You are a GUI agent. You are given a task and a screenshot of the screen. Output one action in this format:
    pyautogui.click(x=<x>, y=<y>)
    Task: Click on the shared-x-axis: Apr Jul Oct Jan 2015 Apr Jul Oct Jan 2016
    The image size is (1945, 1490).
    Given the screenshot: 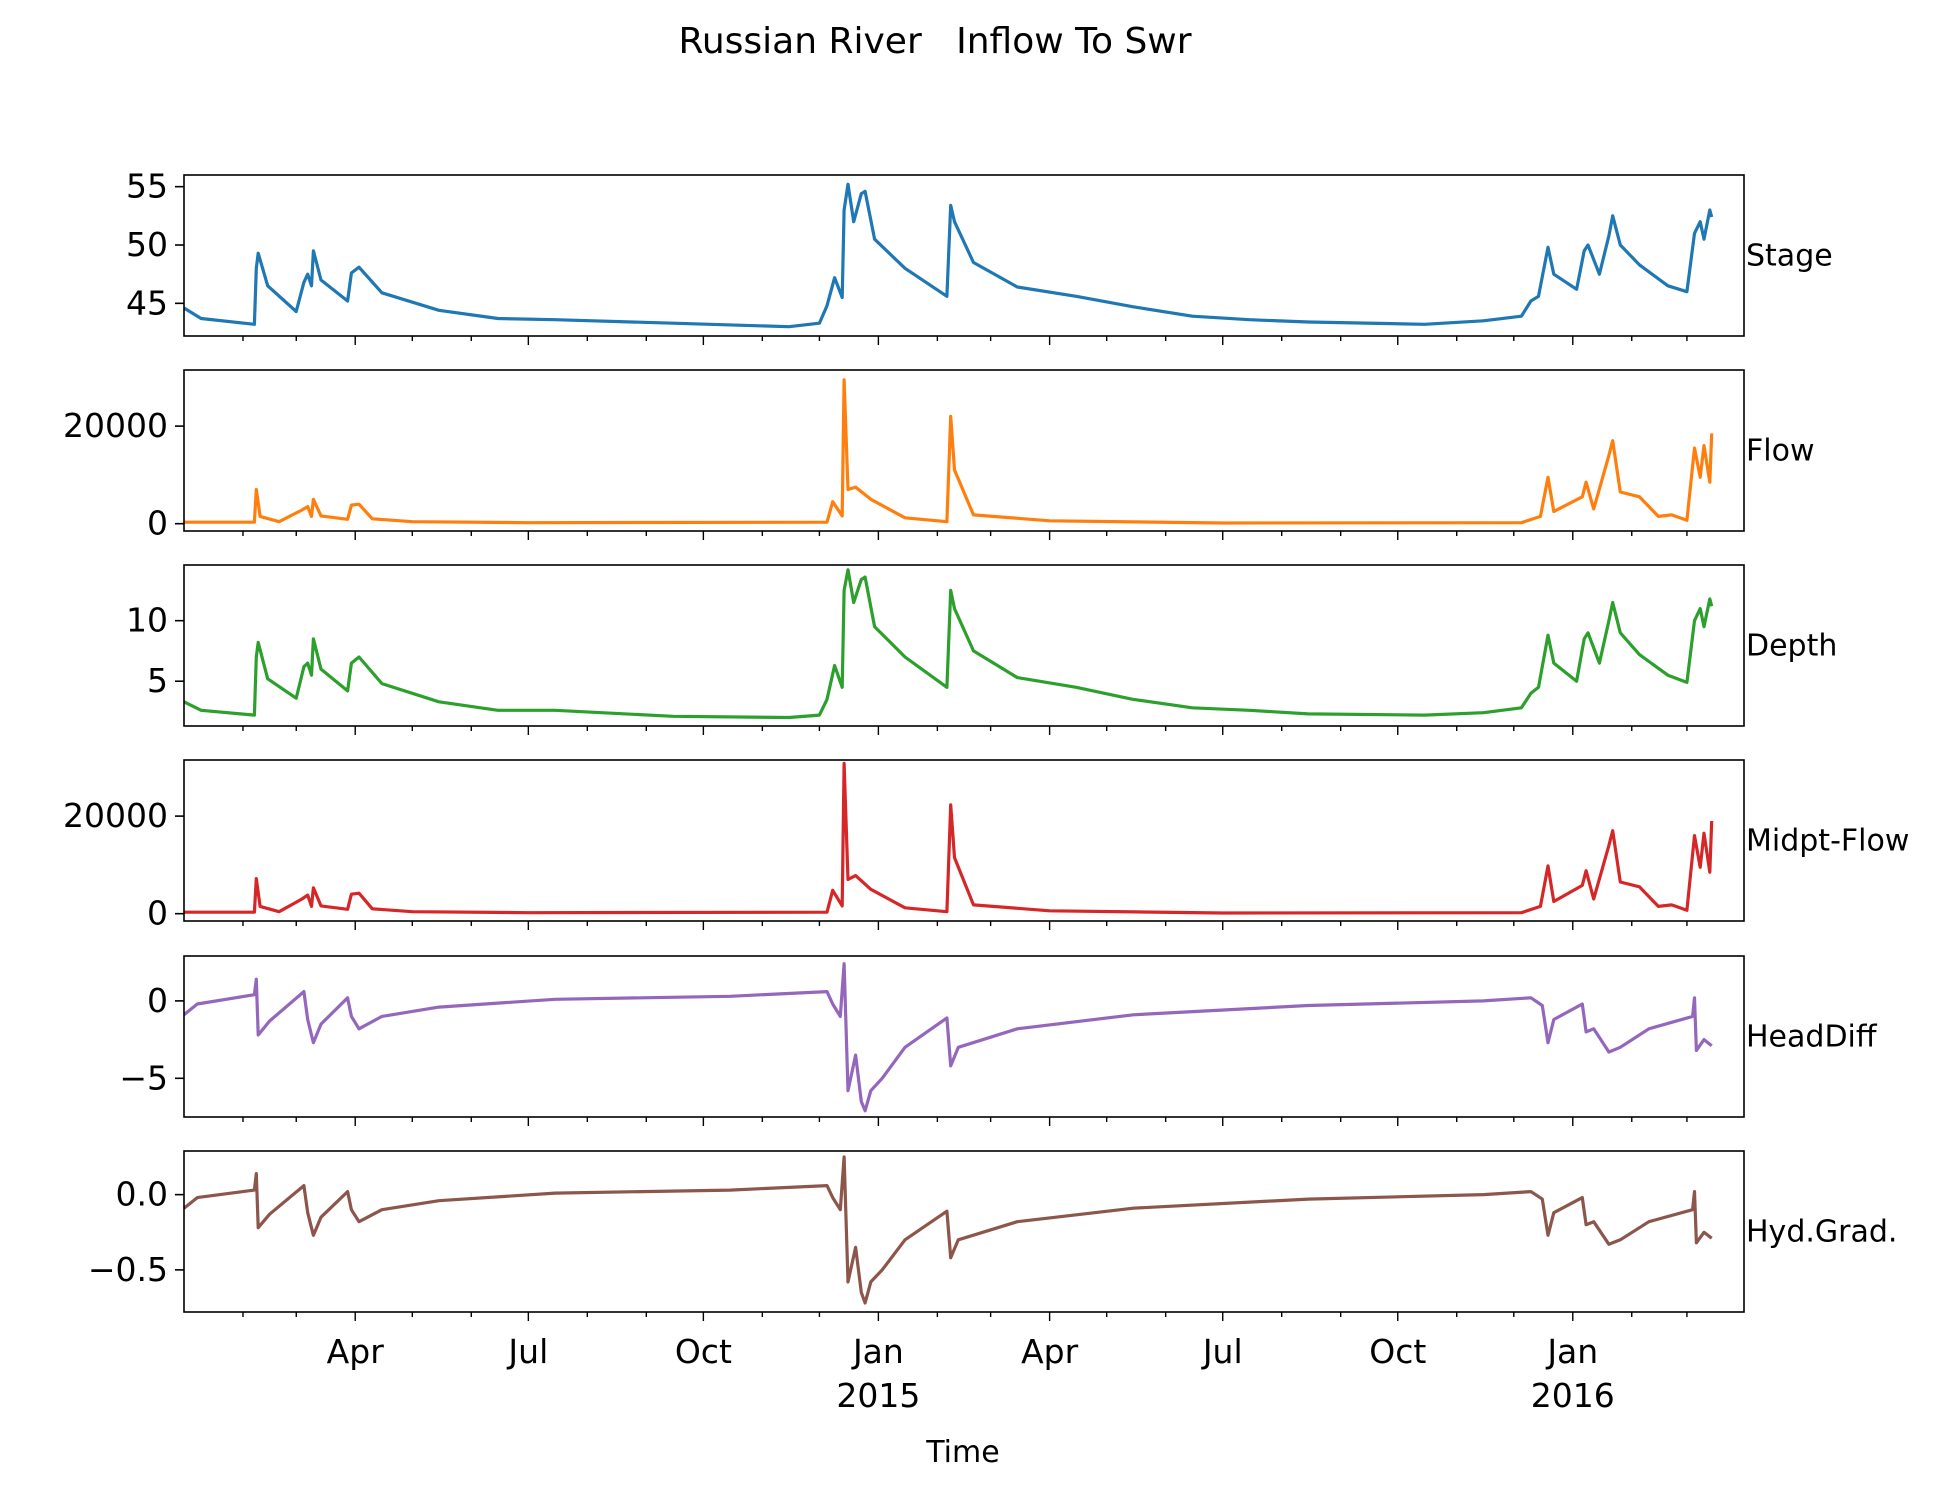 What is the action you would take?
    pyautogui.click(x=971, y=1373)
    